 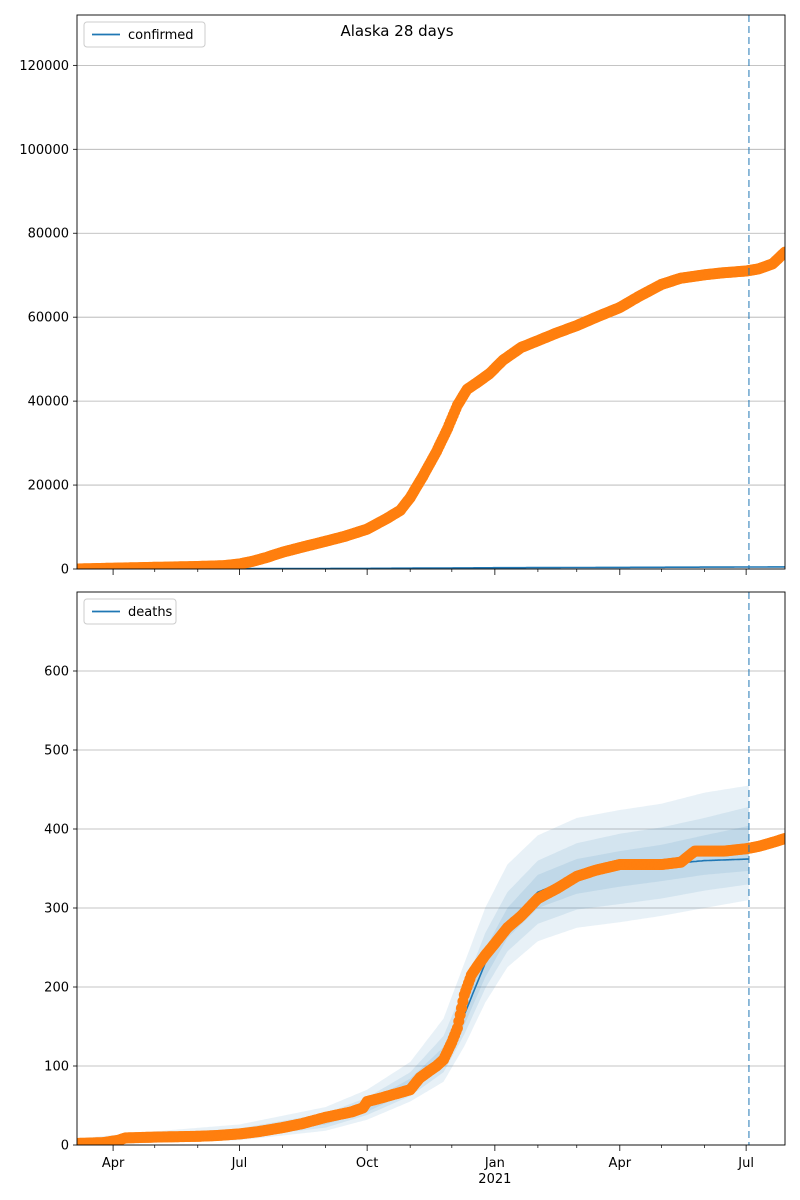 I want to click on x-tick-label: Oct, so click(x=367, y=1163).